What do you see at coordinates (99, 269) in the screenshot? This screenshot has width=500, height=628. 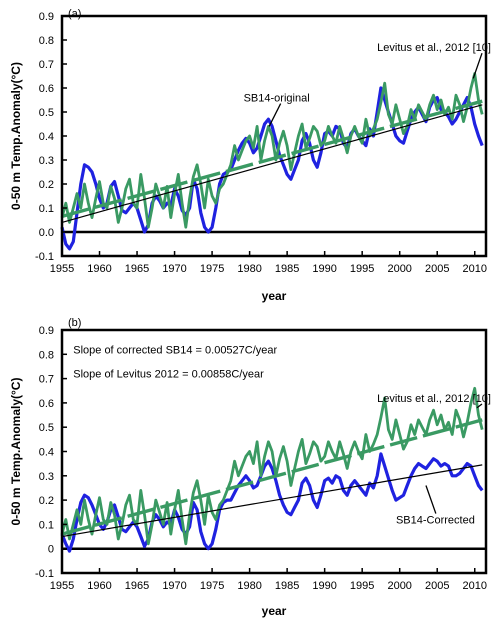 I see `panel-a-x-tick-label: 1960` at bounding box center [99, 269].